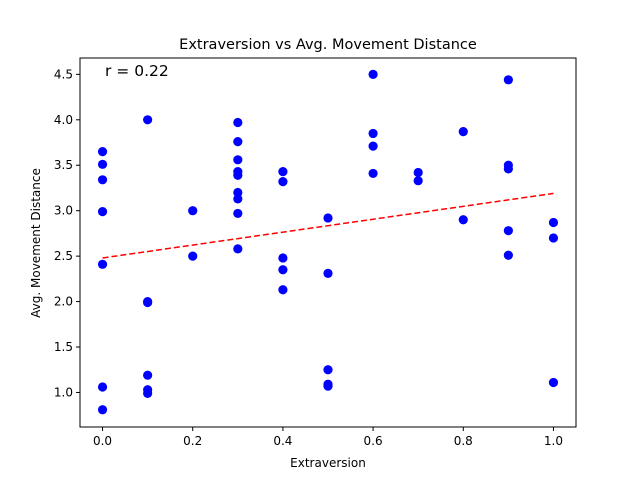  I want to click on y-tick-label: 1.0, so click(63, 392).